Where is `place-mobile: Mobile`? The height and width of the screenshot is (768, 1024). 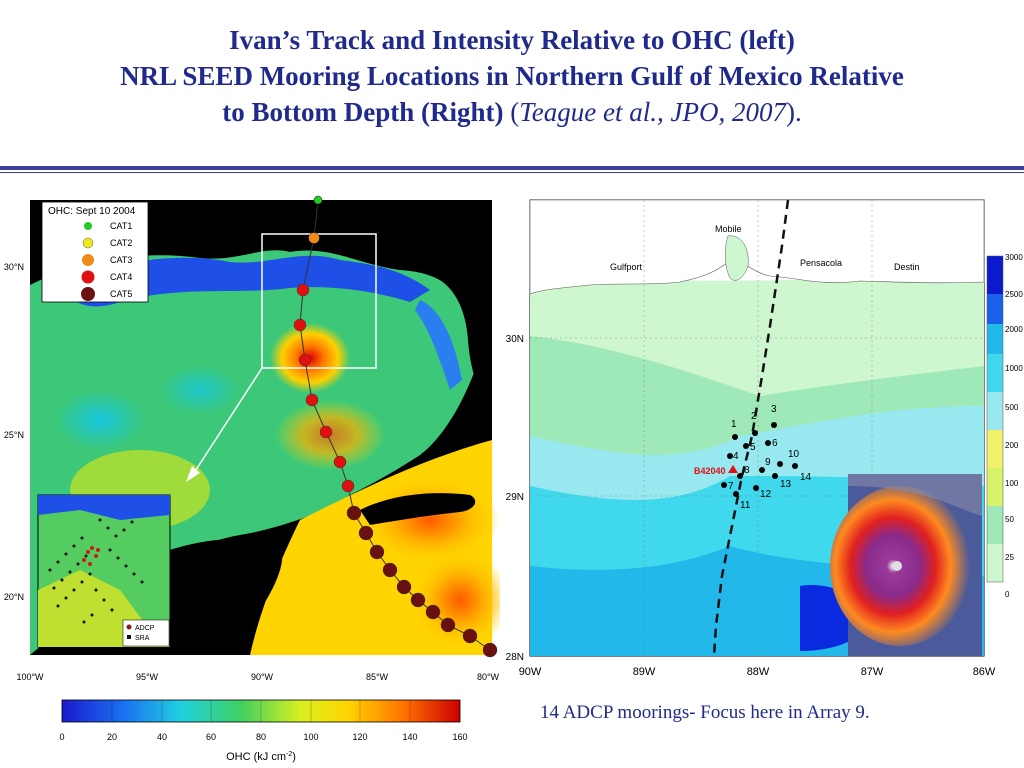
place-mobile: Mobile is located at coordinates (728, 229).